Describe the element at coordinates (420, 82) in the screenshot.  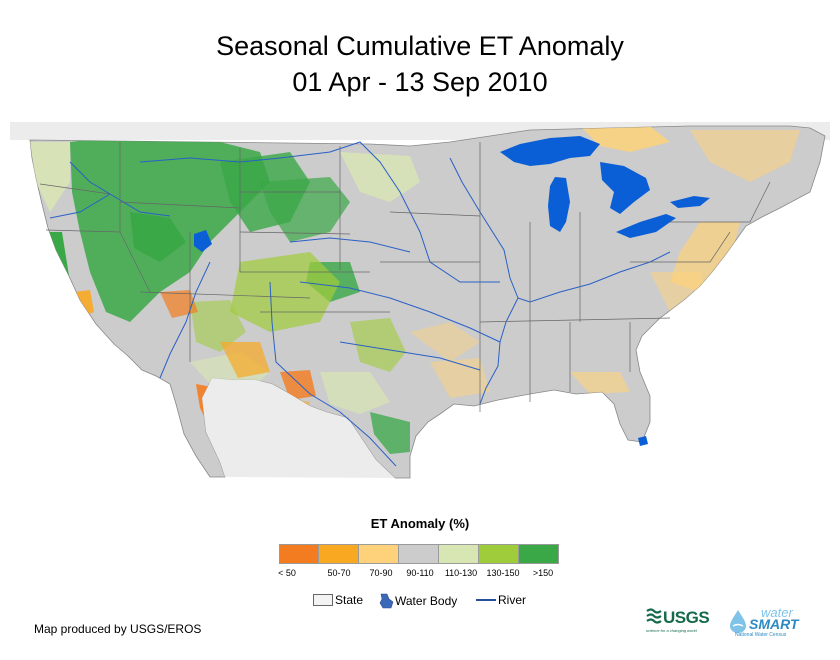
I see `map-date-range: 01 Apr - 13 Sep 2010` at that location.